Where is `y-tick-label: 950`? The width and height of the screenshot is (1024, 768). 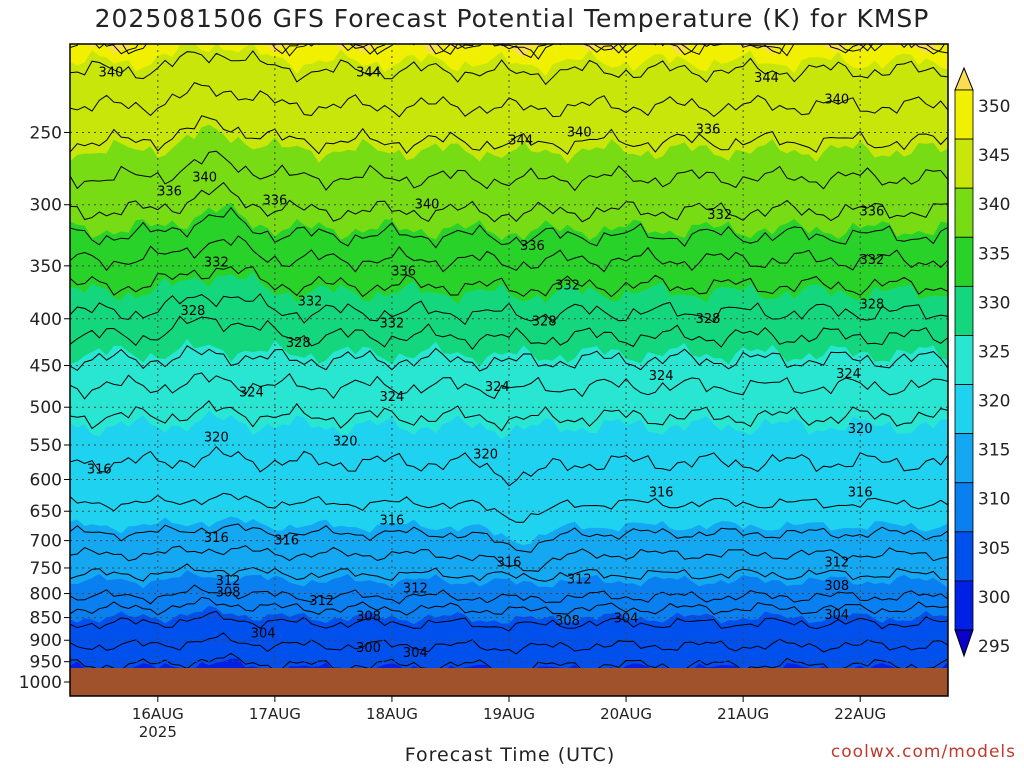 y-tick-label: 950 is located at coordinates (46, 663).